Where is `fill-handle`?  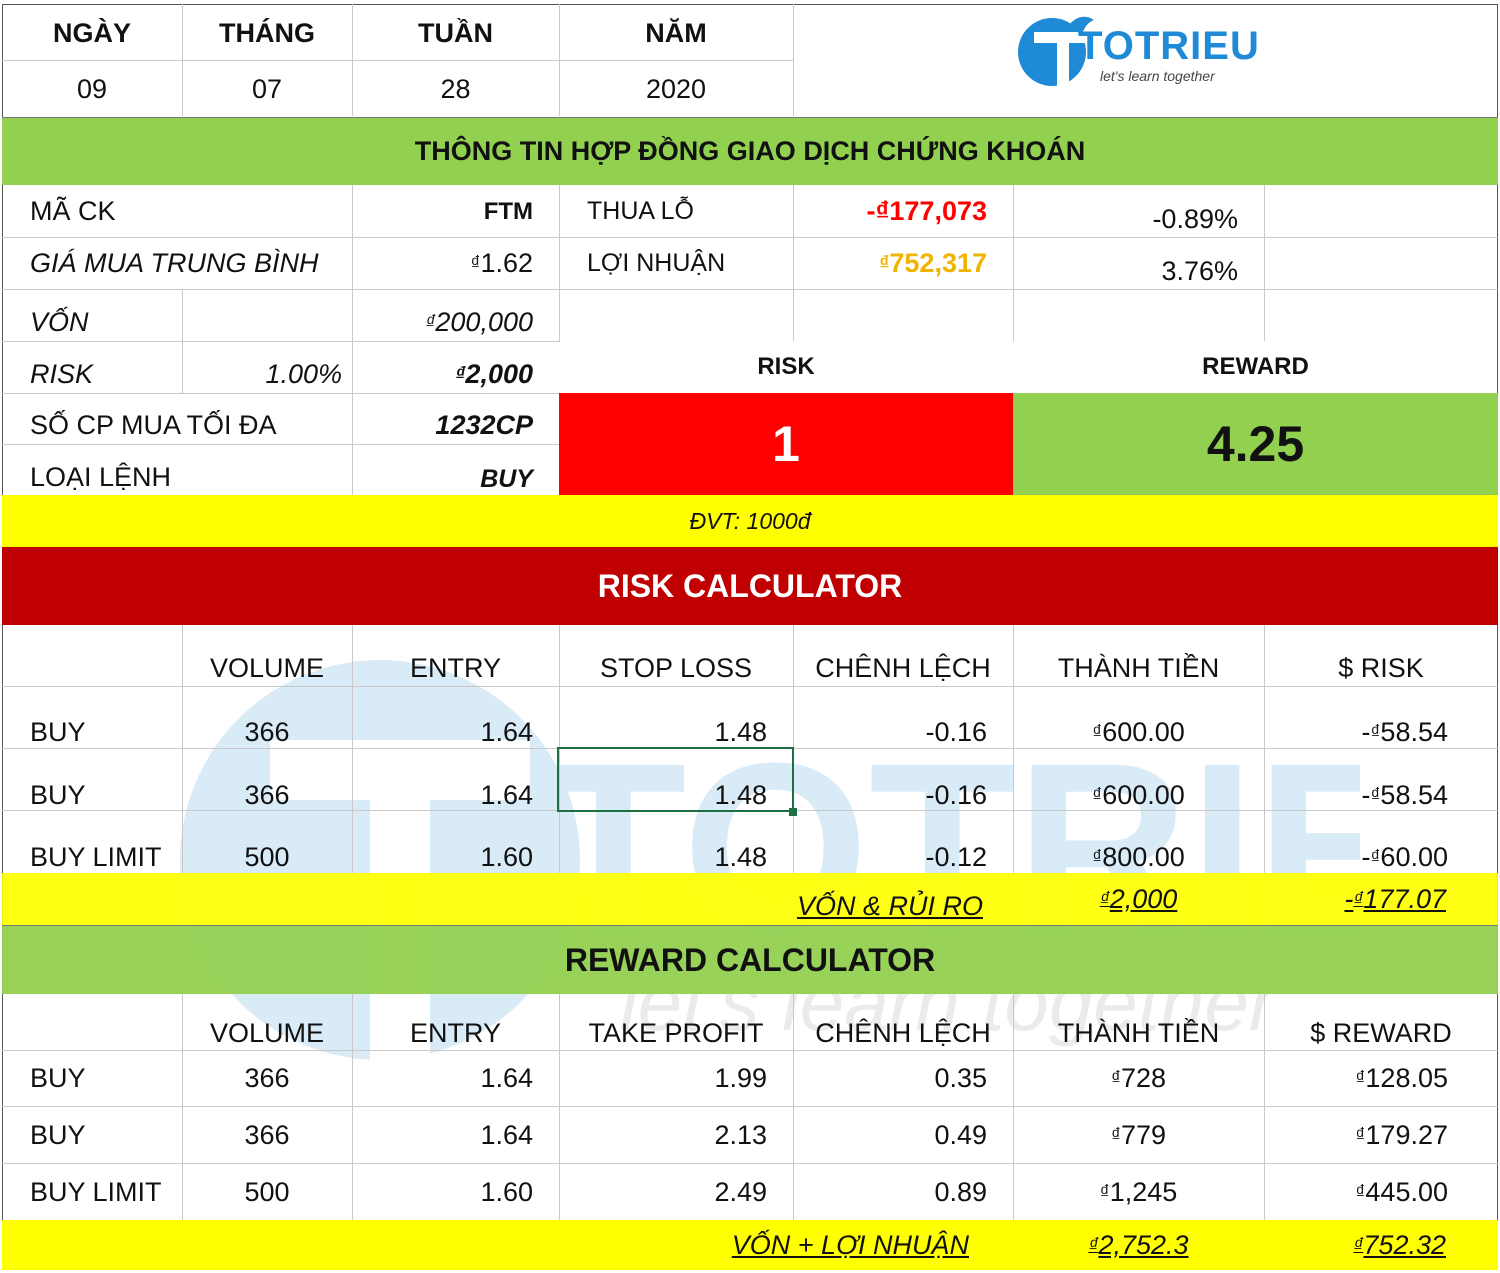
fill-handle is located at coordinates (793, 812).